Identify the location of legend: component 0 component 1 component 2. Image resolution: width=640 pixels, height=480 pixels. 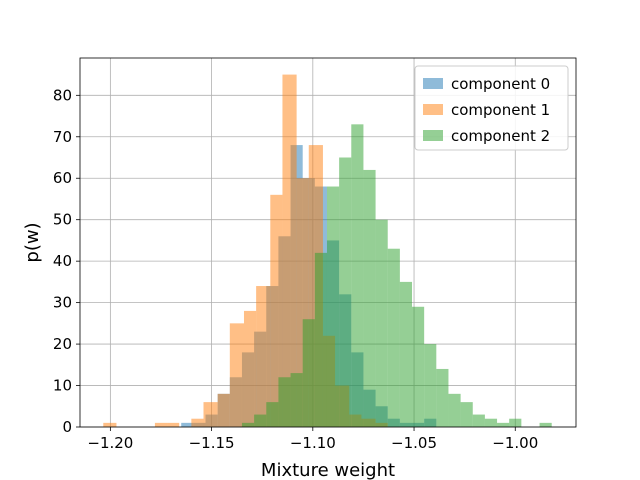
(491, 108).